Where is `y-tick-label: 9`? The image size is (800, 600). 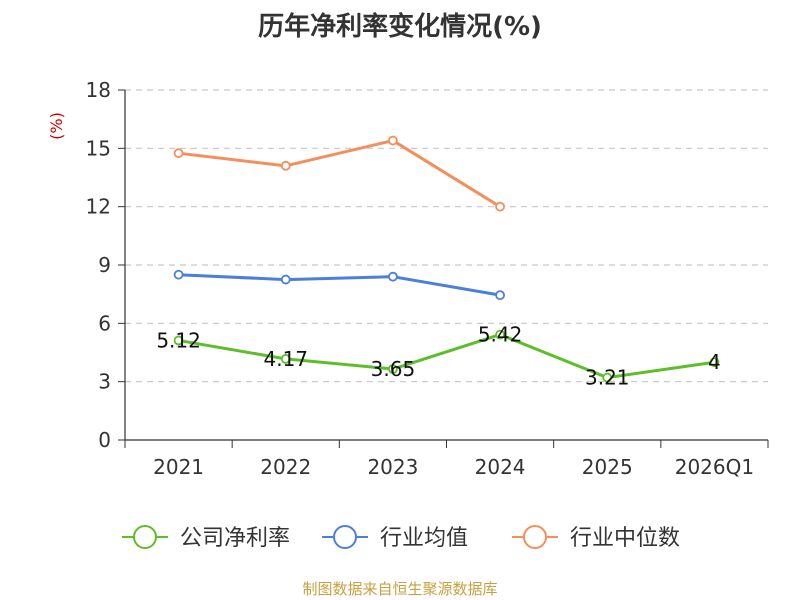 y-tick-label: 9 is located at coordinates (104, 265).